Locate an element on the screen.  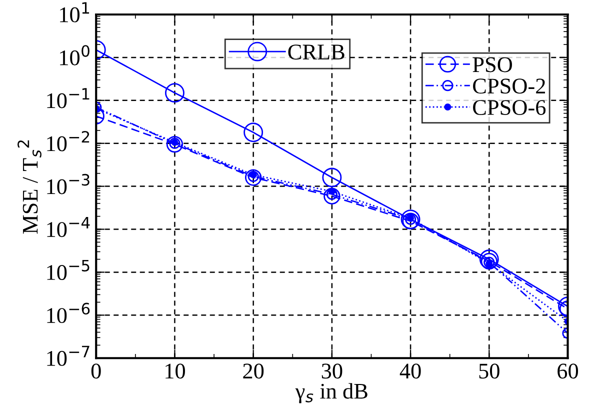
y-tick-label: 10$^{0}$ is located at coordinates (75, 55).